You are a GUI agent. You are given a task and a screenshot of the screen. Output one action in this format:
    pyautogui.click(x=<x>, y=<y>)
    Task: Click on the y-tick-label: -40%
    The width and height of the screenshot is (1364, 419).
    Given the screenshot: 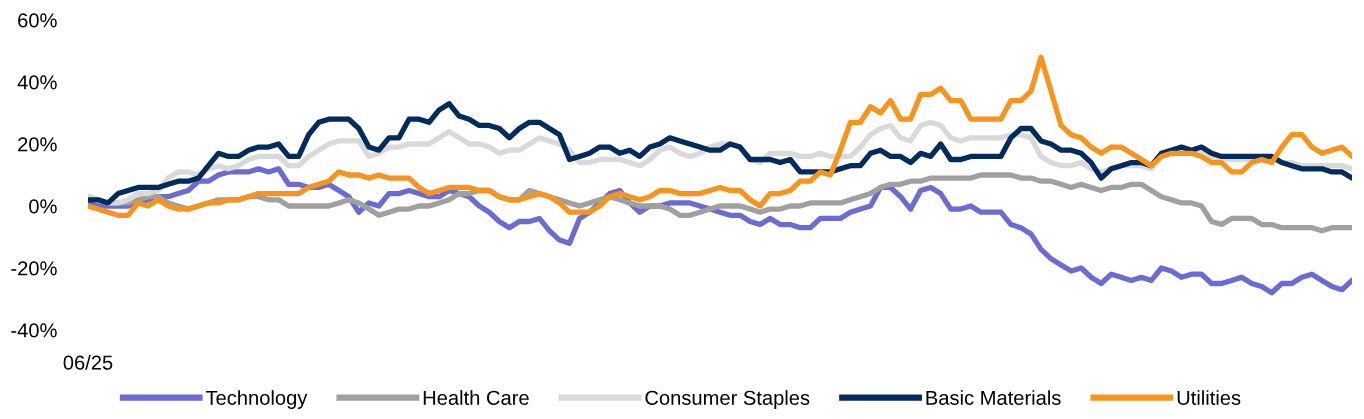 What is the action you would take?
    pyautogui.click(x=34, y=330)
    